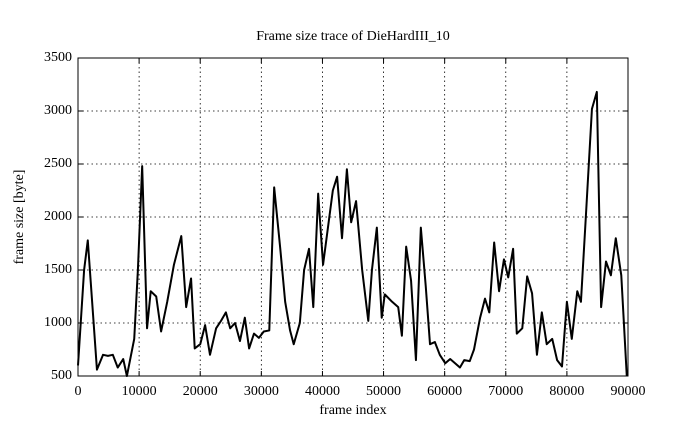 This screenshot has width=695, height=429. Describe the element at coordinates (566, 391) in the screenshot. I see `x-tick-label: 80000` at that location.